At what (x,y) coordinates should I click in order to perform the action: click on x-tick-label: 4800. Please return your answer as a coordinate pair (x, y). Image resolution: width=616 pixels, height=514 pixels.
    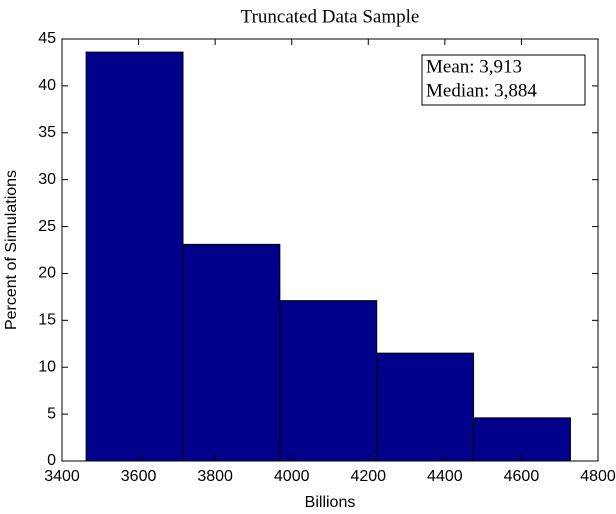
    Looking at the image, I should click on (598, 476).